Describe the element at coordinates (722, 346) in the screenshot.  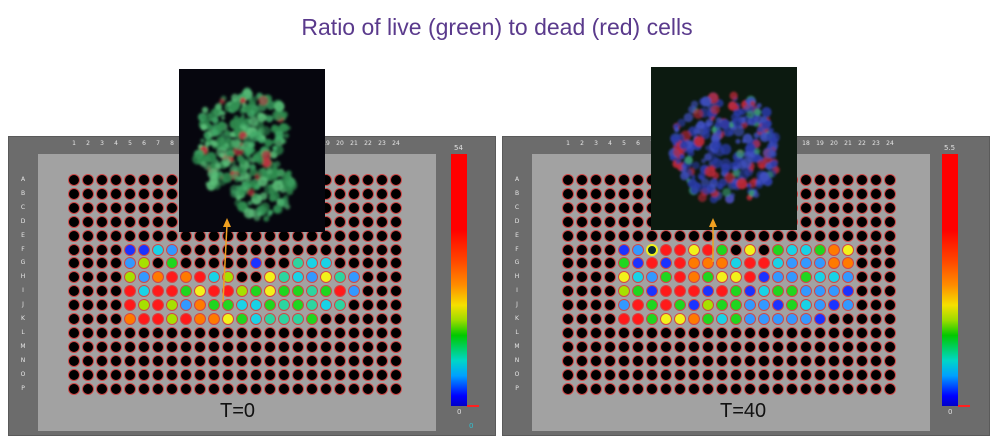
I see `well-M12` at that location.